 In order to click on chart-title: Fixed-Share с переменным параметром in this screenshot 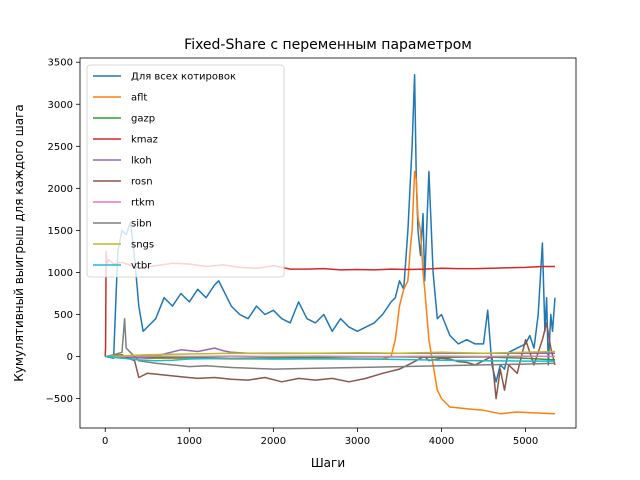, I will do `click(328, 45)`.